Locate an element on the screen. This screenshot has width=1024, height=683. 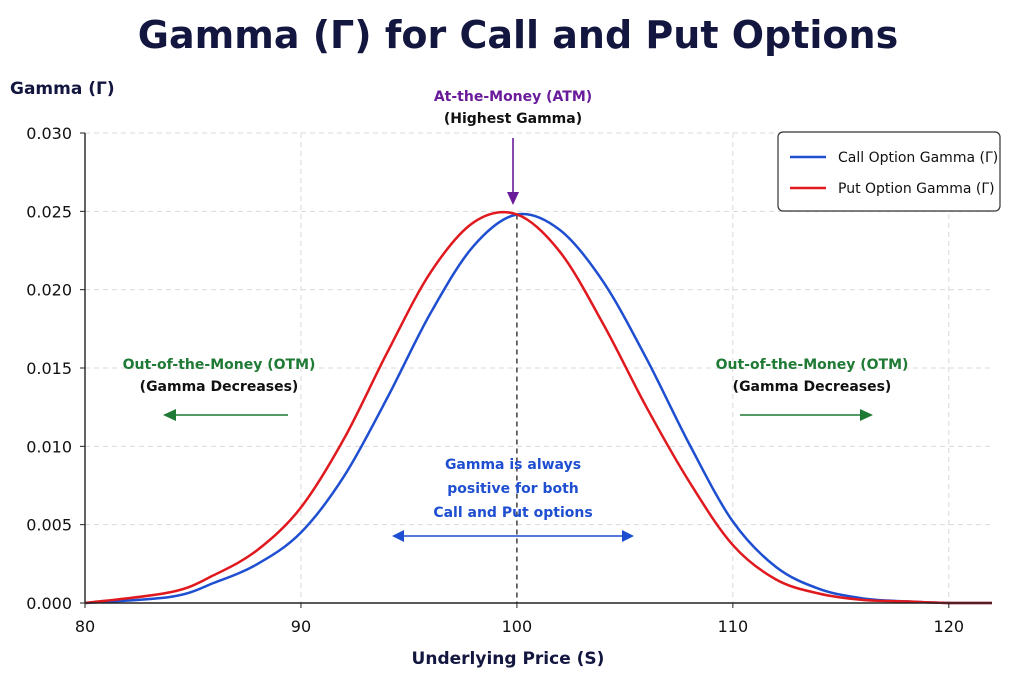
x-axis-title: Underlying Price (S) is located at coordinates (508, 659).